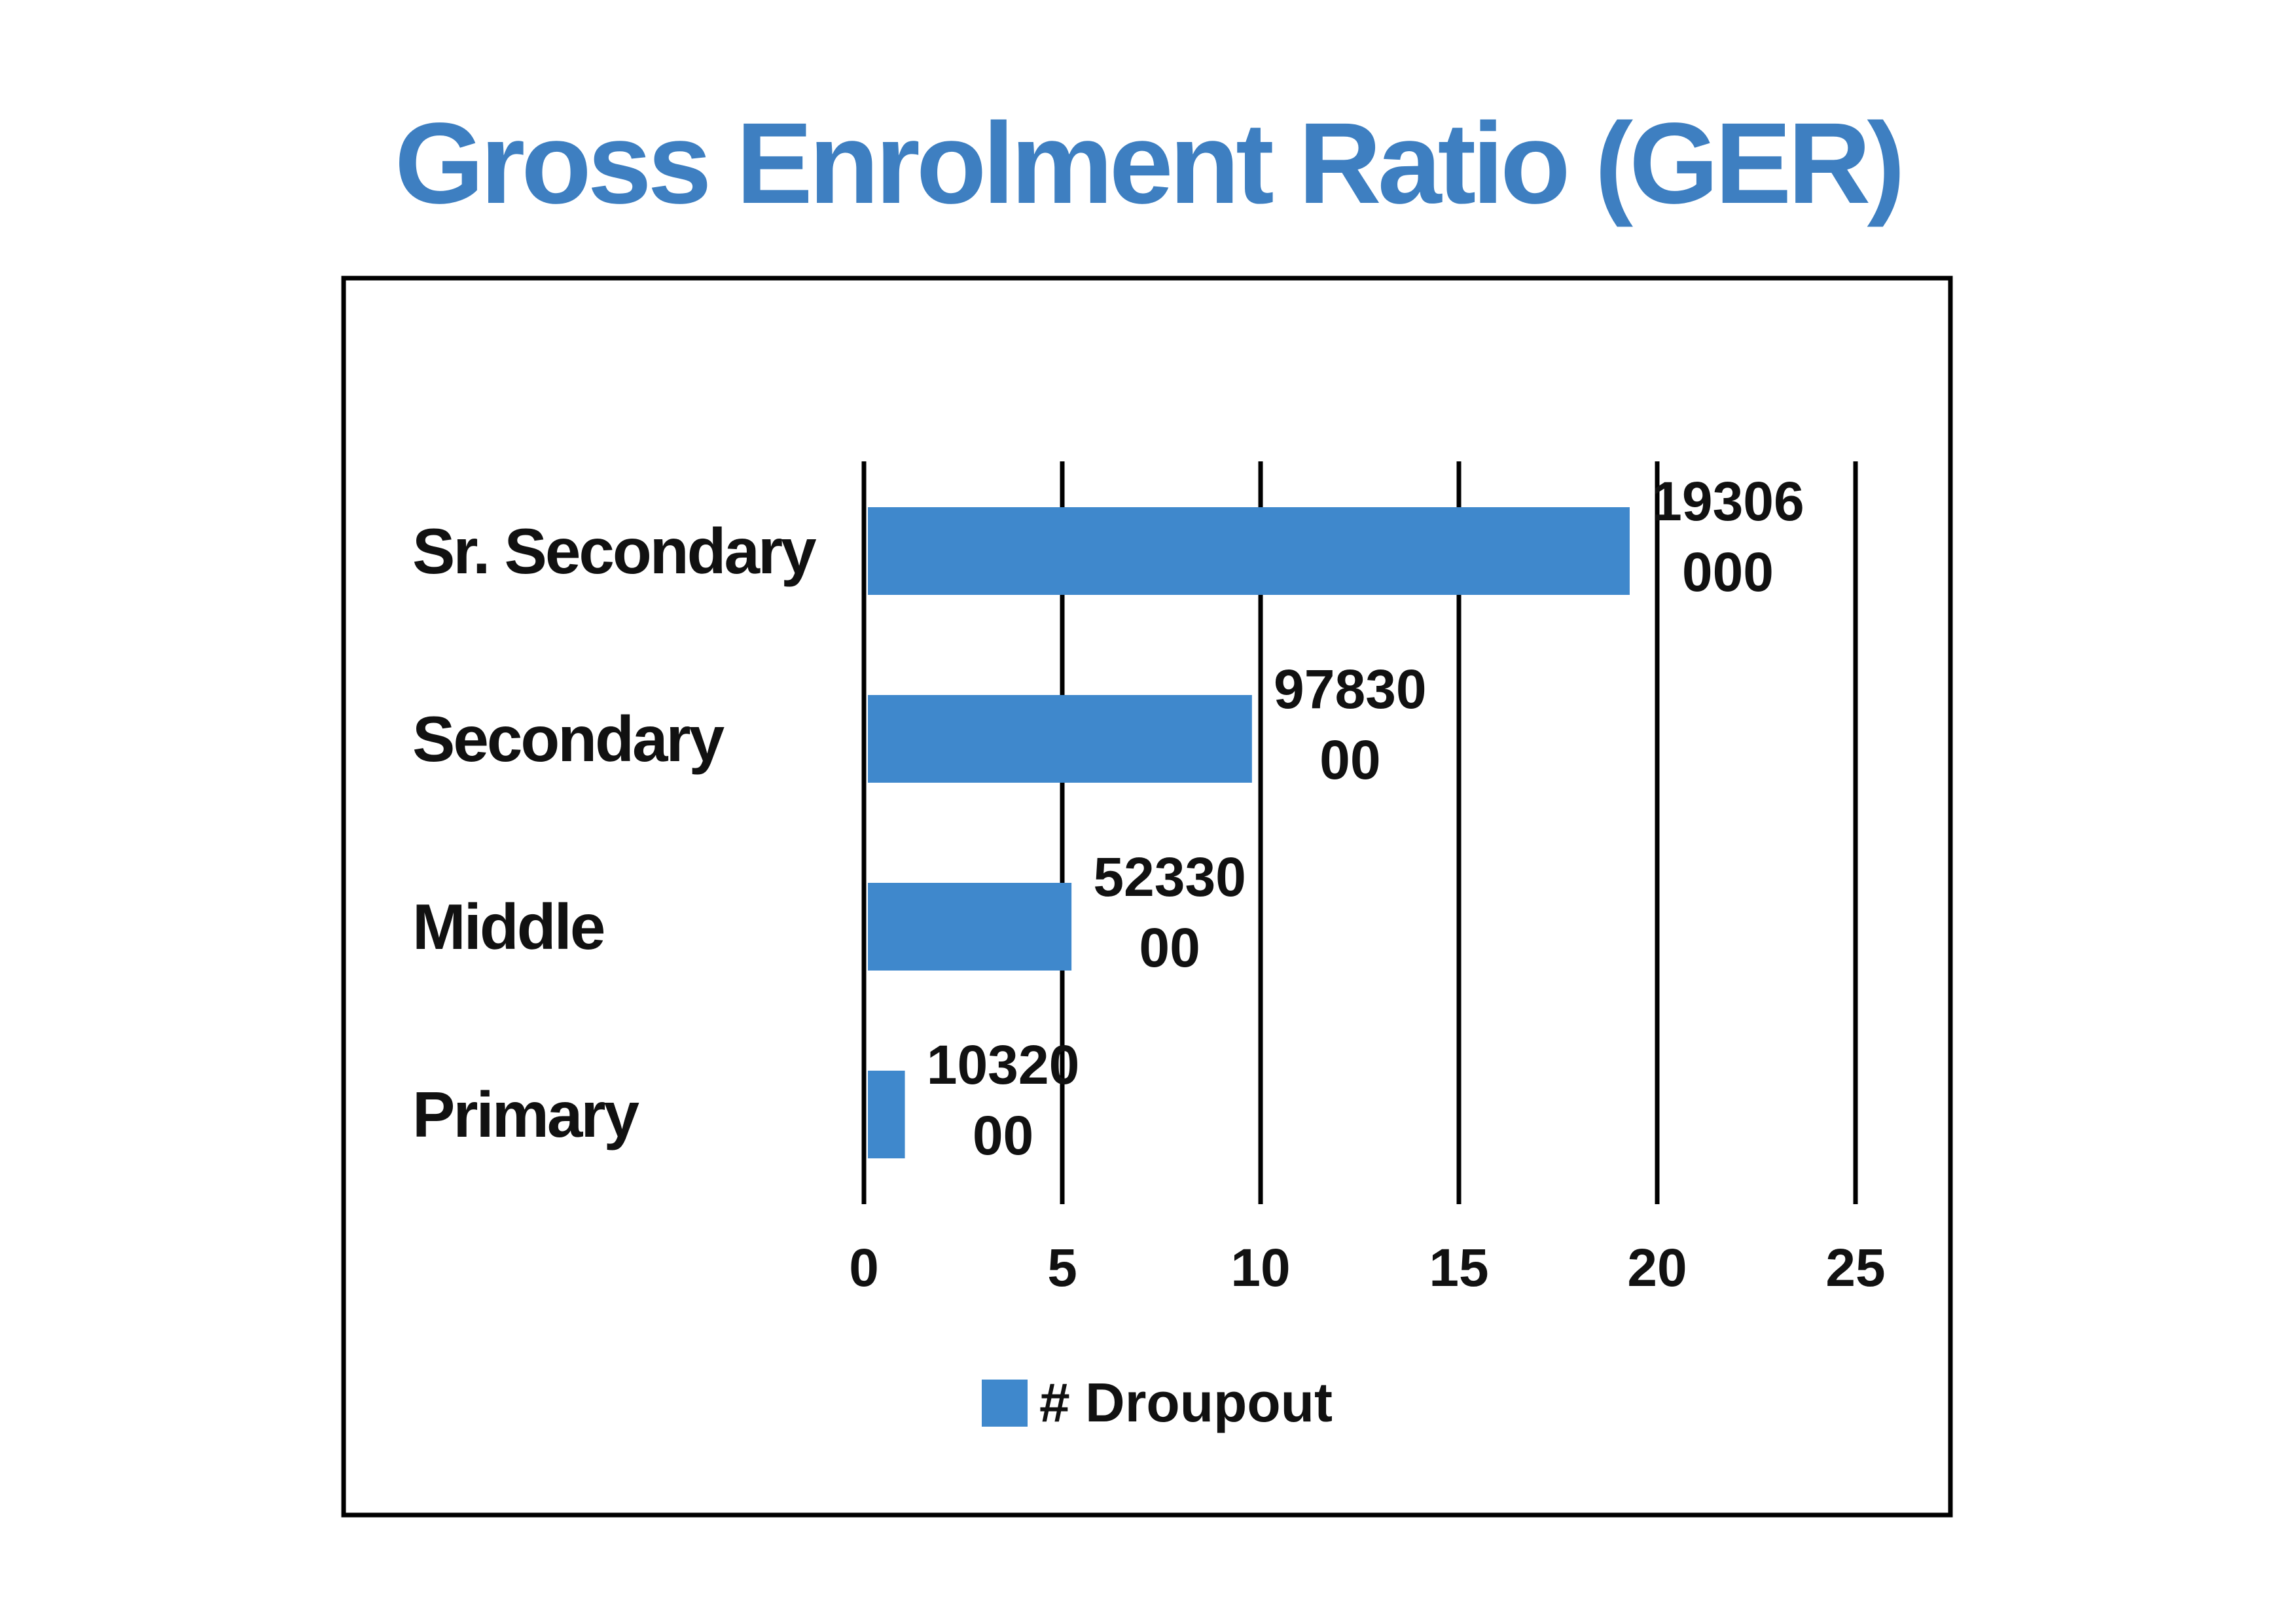 This screenshot has width=2296, height=1623. What do you see at coordinates (614, 551) in the screenshot?
I see `category-label: Sr. Secondary` at bounding box center [614, 551].